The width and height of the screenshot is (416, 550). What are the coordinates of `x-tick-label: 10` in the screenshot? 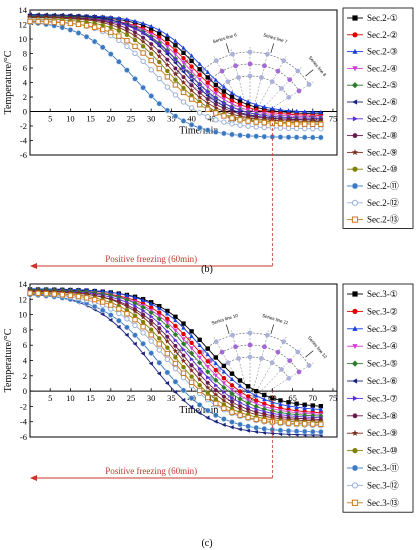 It's located at (70, 119).